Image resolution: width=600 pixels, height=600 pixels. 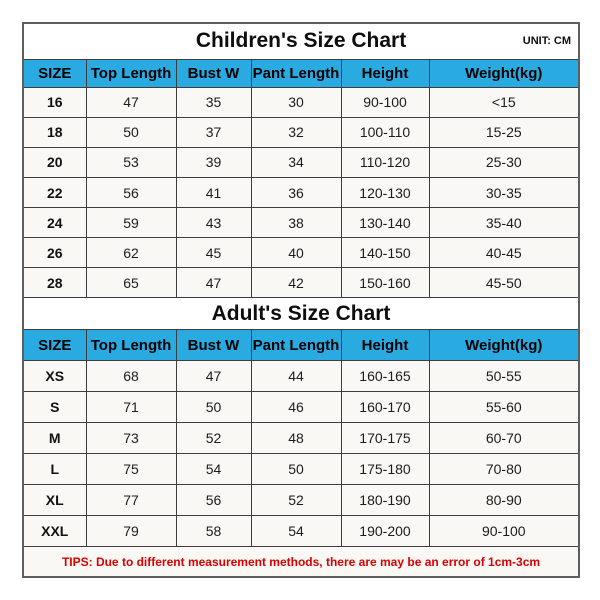 What do you see at coordinates (385, 469) in the screenshot?
I see `table-cell: 175-180` at bounding box center [385, 469].